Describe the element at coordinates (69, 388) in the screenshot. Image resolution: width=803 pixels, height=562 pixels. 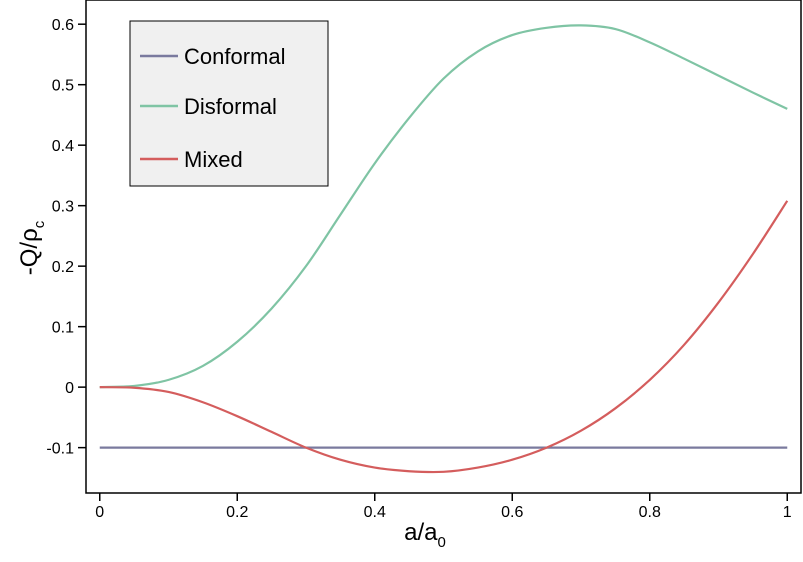
I see `y-tick-label: 0` at that location.